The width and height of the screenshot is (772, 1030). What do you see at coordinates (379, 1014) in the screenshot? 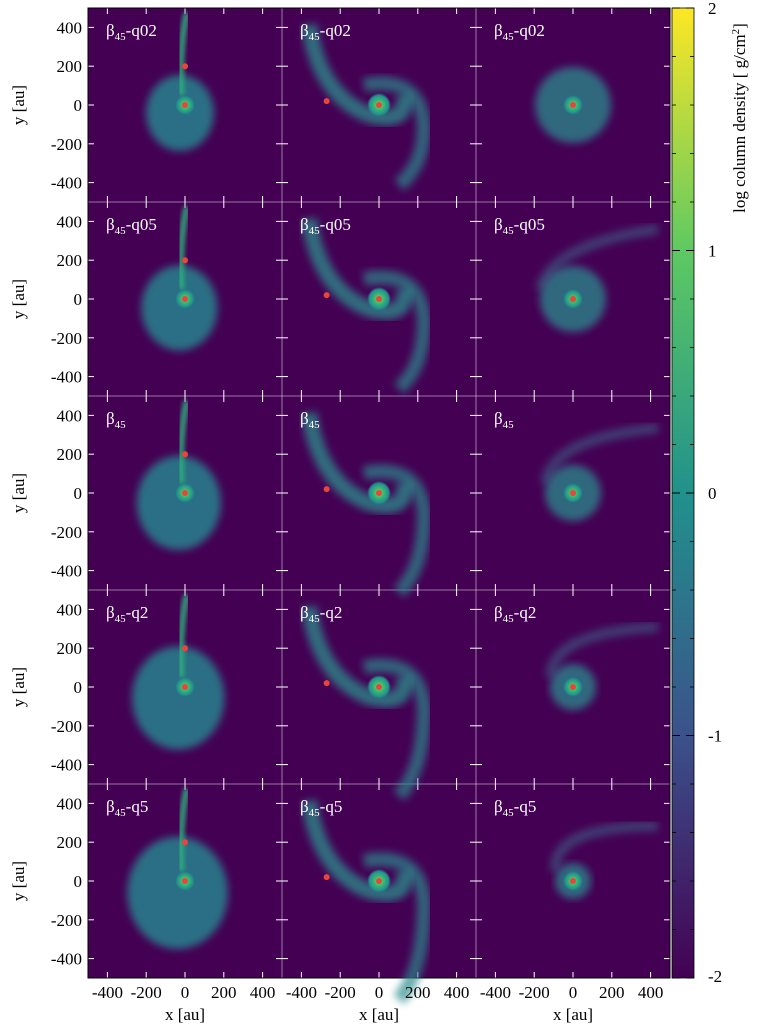
I see `x-axis-label: x [au]` at bounding box center [379, 1014].